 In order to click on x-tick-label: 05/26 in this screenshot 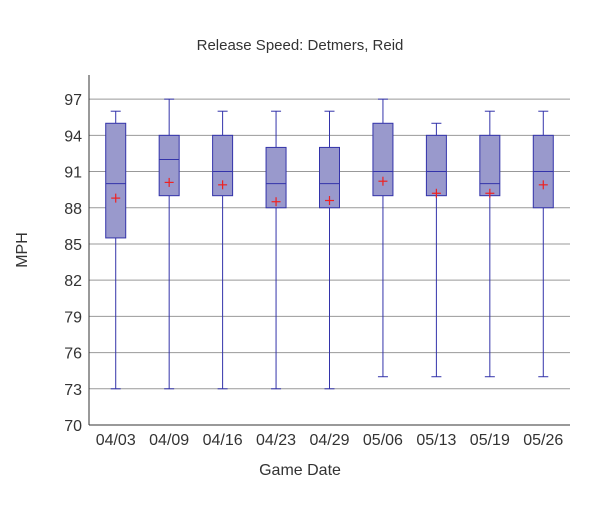, I will do `click(543, 440)`.